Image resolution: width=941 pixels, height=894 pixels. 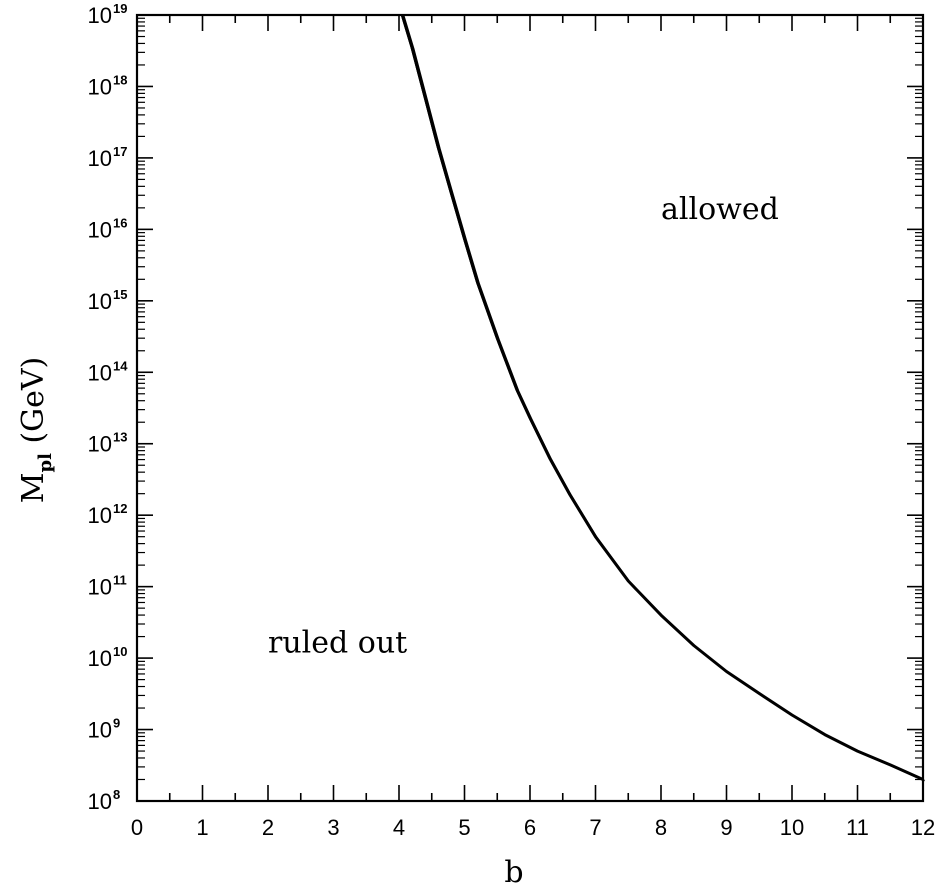 What do you see at coordinates (337, 642) in the screenshot?
I see `annotation-label: ruled out` at bounding box center [337, 642].